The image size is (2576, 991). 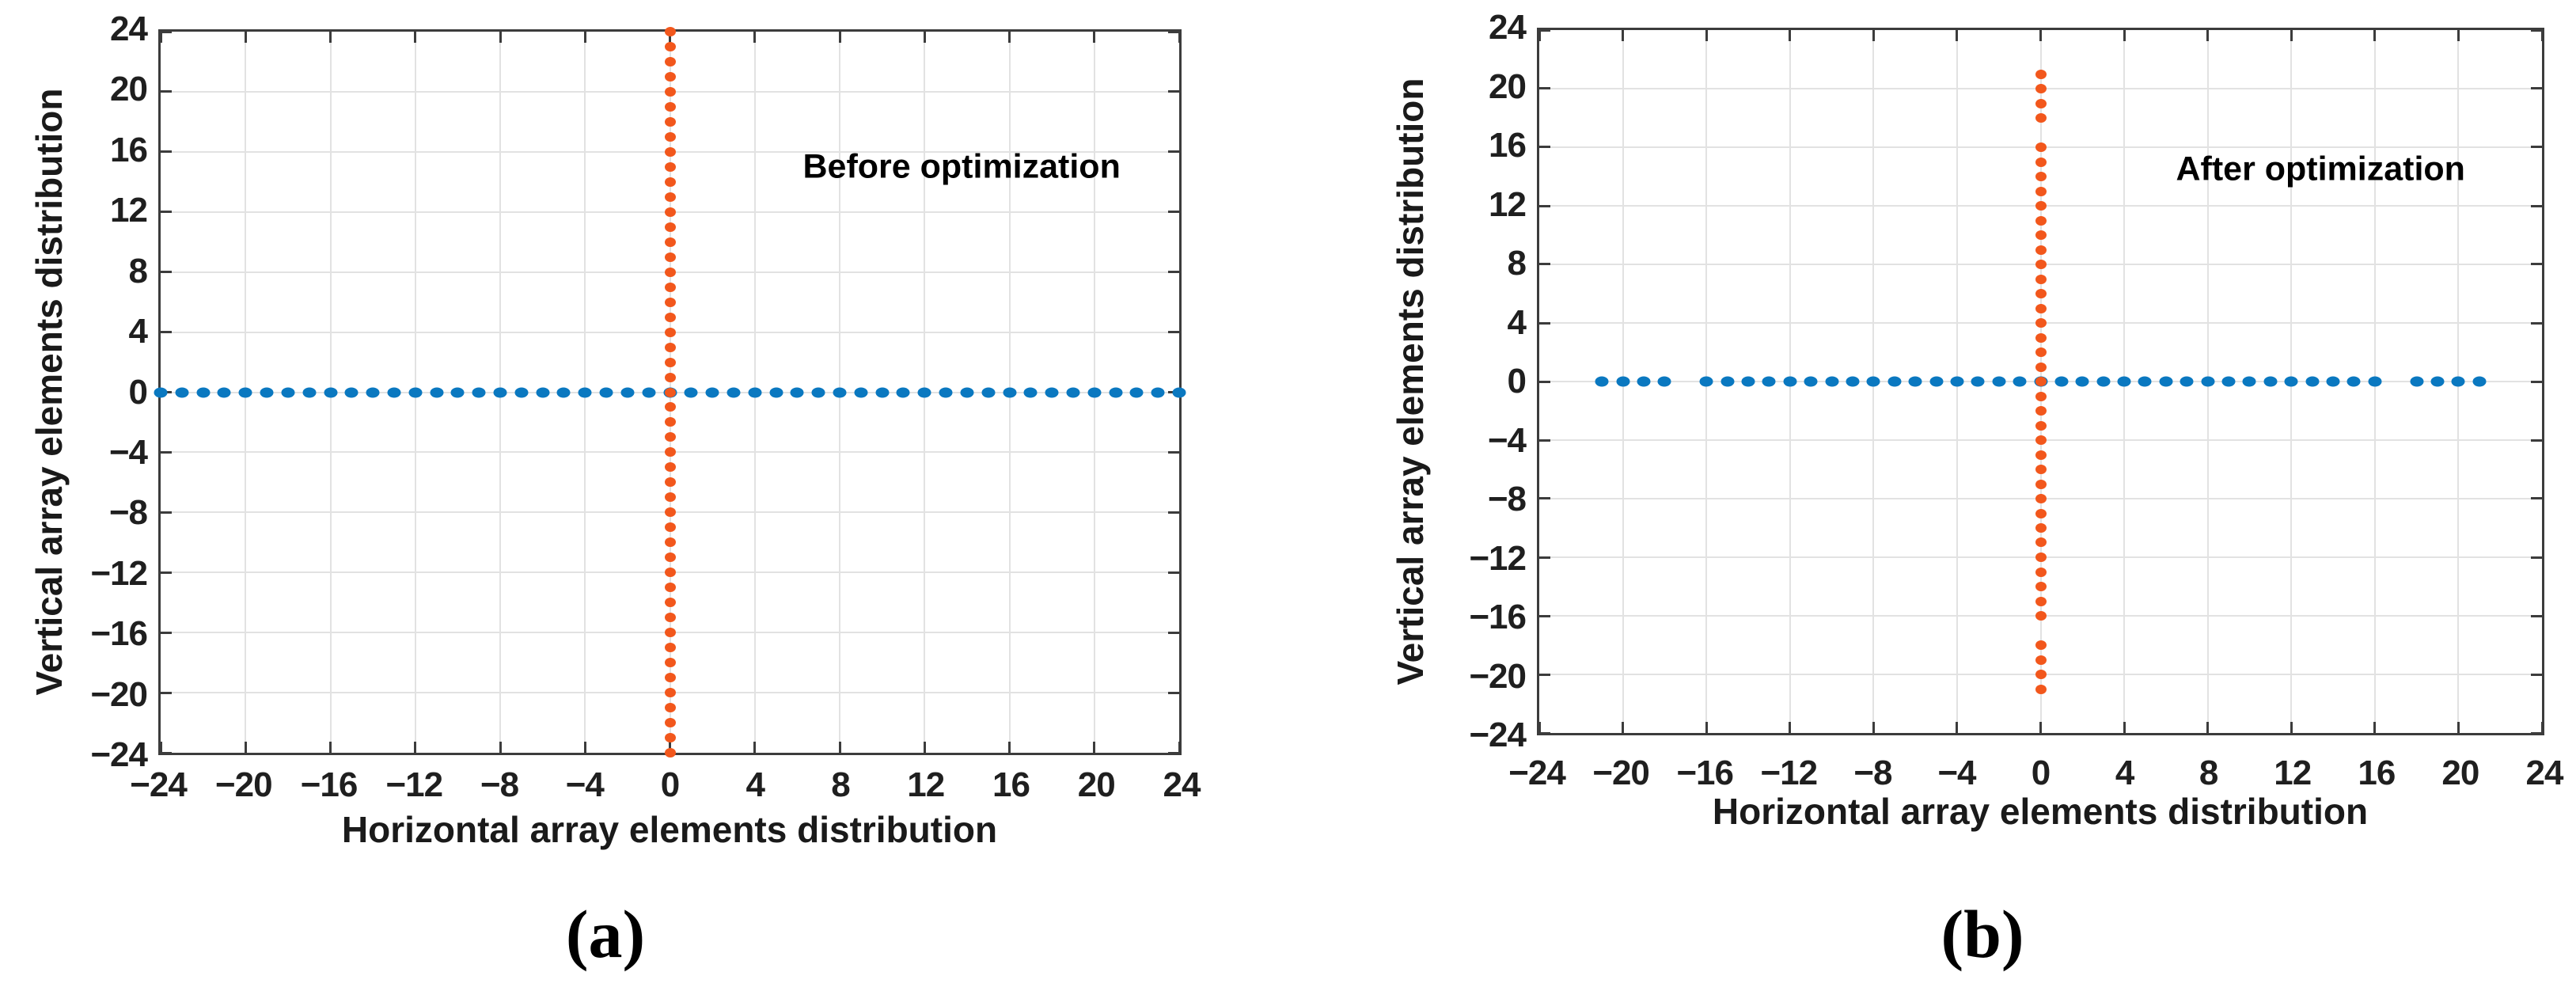 What do you see at coordinates (1498, 676) in the screenshot?
I see `y-tick-label: −20` at bounding box center [1498, 676].